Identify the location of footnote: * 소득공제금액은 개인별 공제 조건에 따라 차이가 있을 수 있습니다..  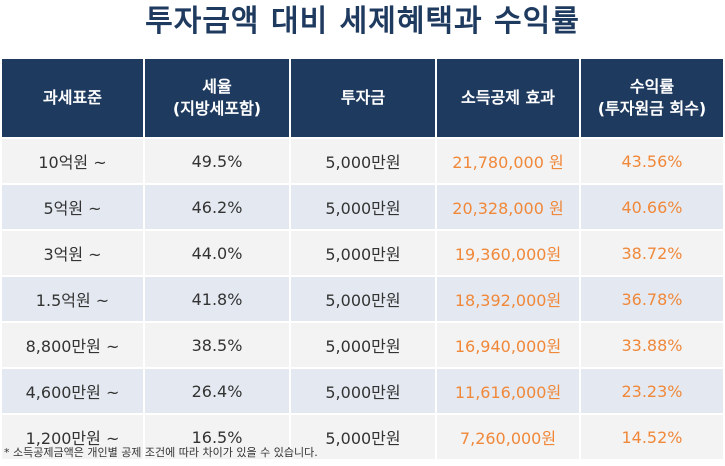
(161, 452).